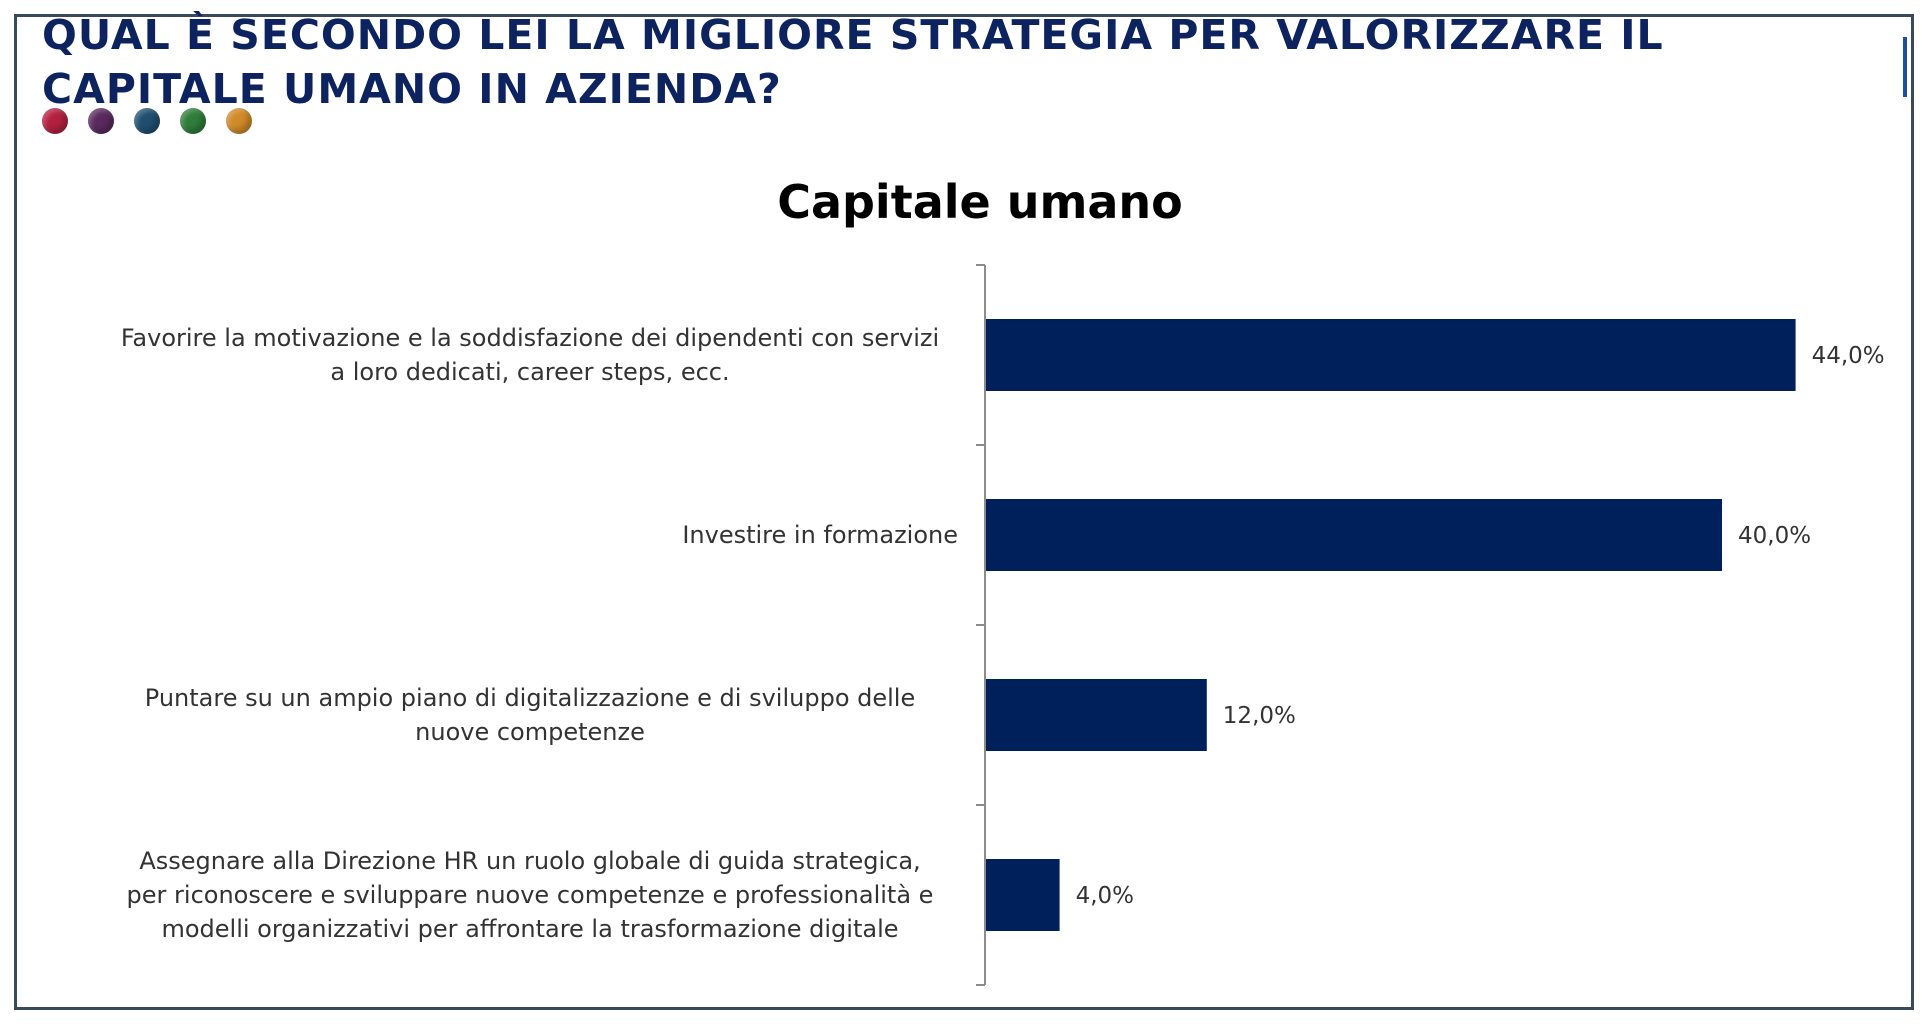 Image resolution: width=1930 pixels, height=1024 pixels. I want to click on accent-bar, so click(1905, 67).